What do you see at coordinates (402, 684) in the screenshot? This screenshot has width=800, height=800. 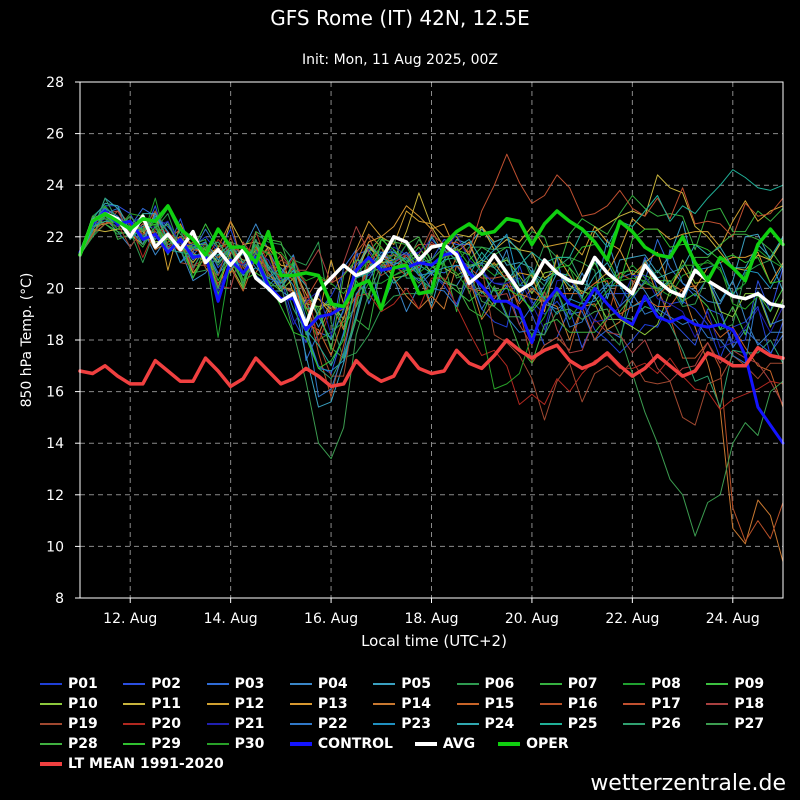 I see `legend-item: P05` at bounding box center [402, 684].